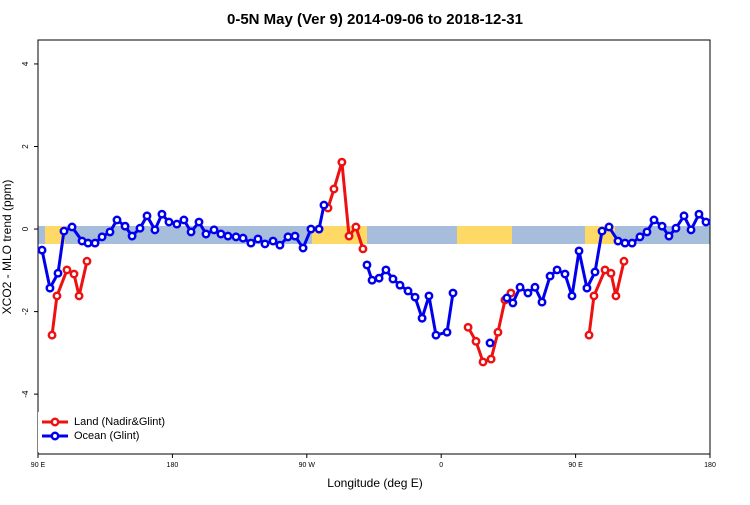 This screenshot has height=505, width=750. Describe the element at coordinates (25, 311) in the screenshot. I see `y-tick-label: -2` at that location.